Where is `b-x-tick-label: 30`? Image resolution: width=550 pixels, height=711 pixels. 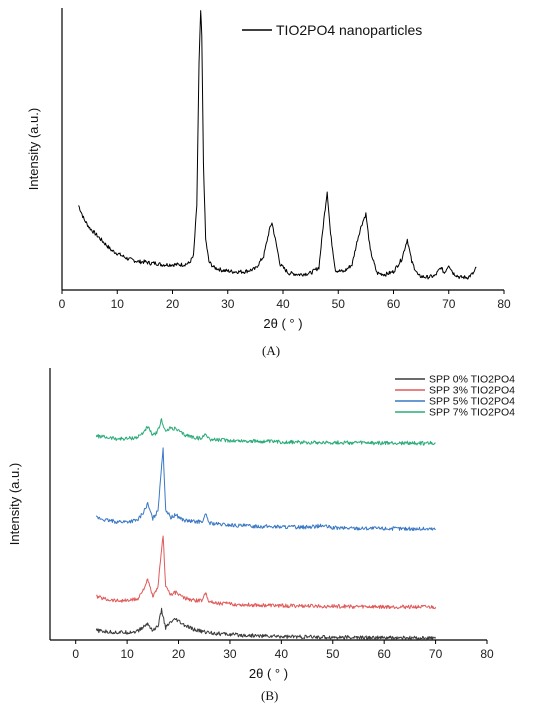
b-x-tick-label: 30 is located at coordinates (230, 654).